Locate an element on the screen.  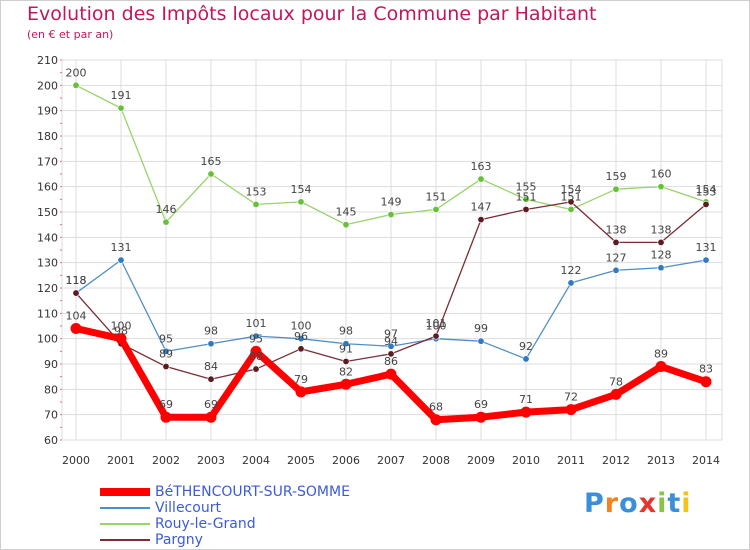
data-label-rouy-le-grand: 153 is located at coordinates (256, 191).